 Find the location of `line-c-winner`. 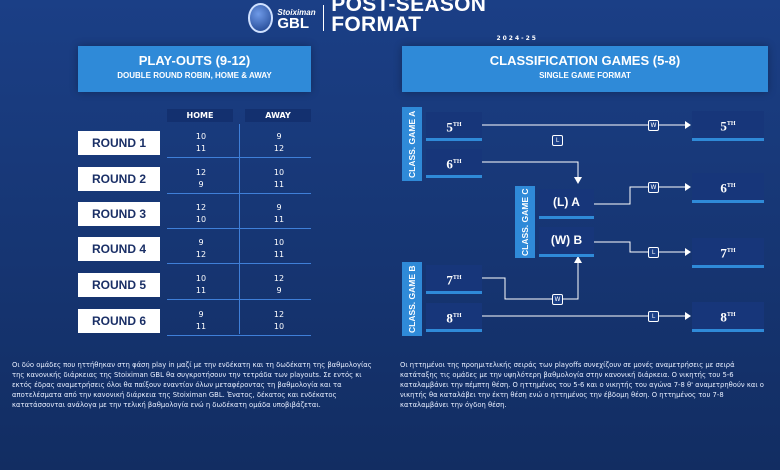

line-c-winner is located at coordinates (639, 195).